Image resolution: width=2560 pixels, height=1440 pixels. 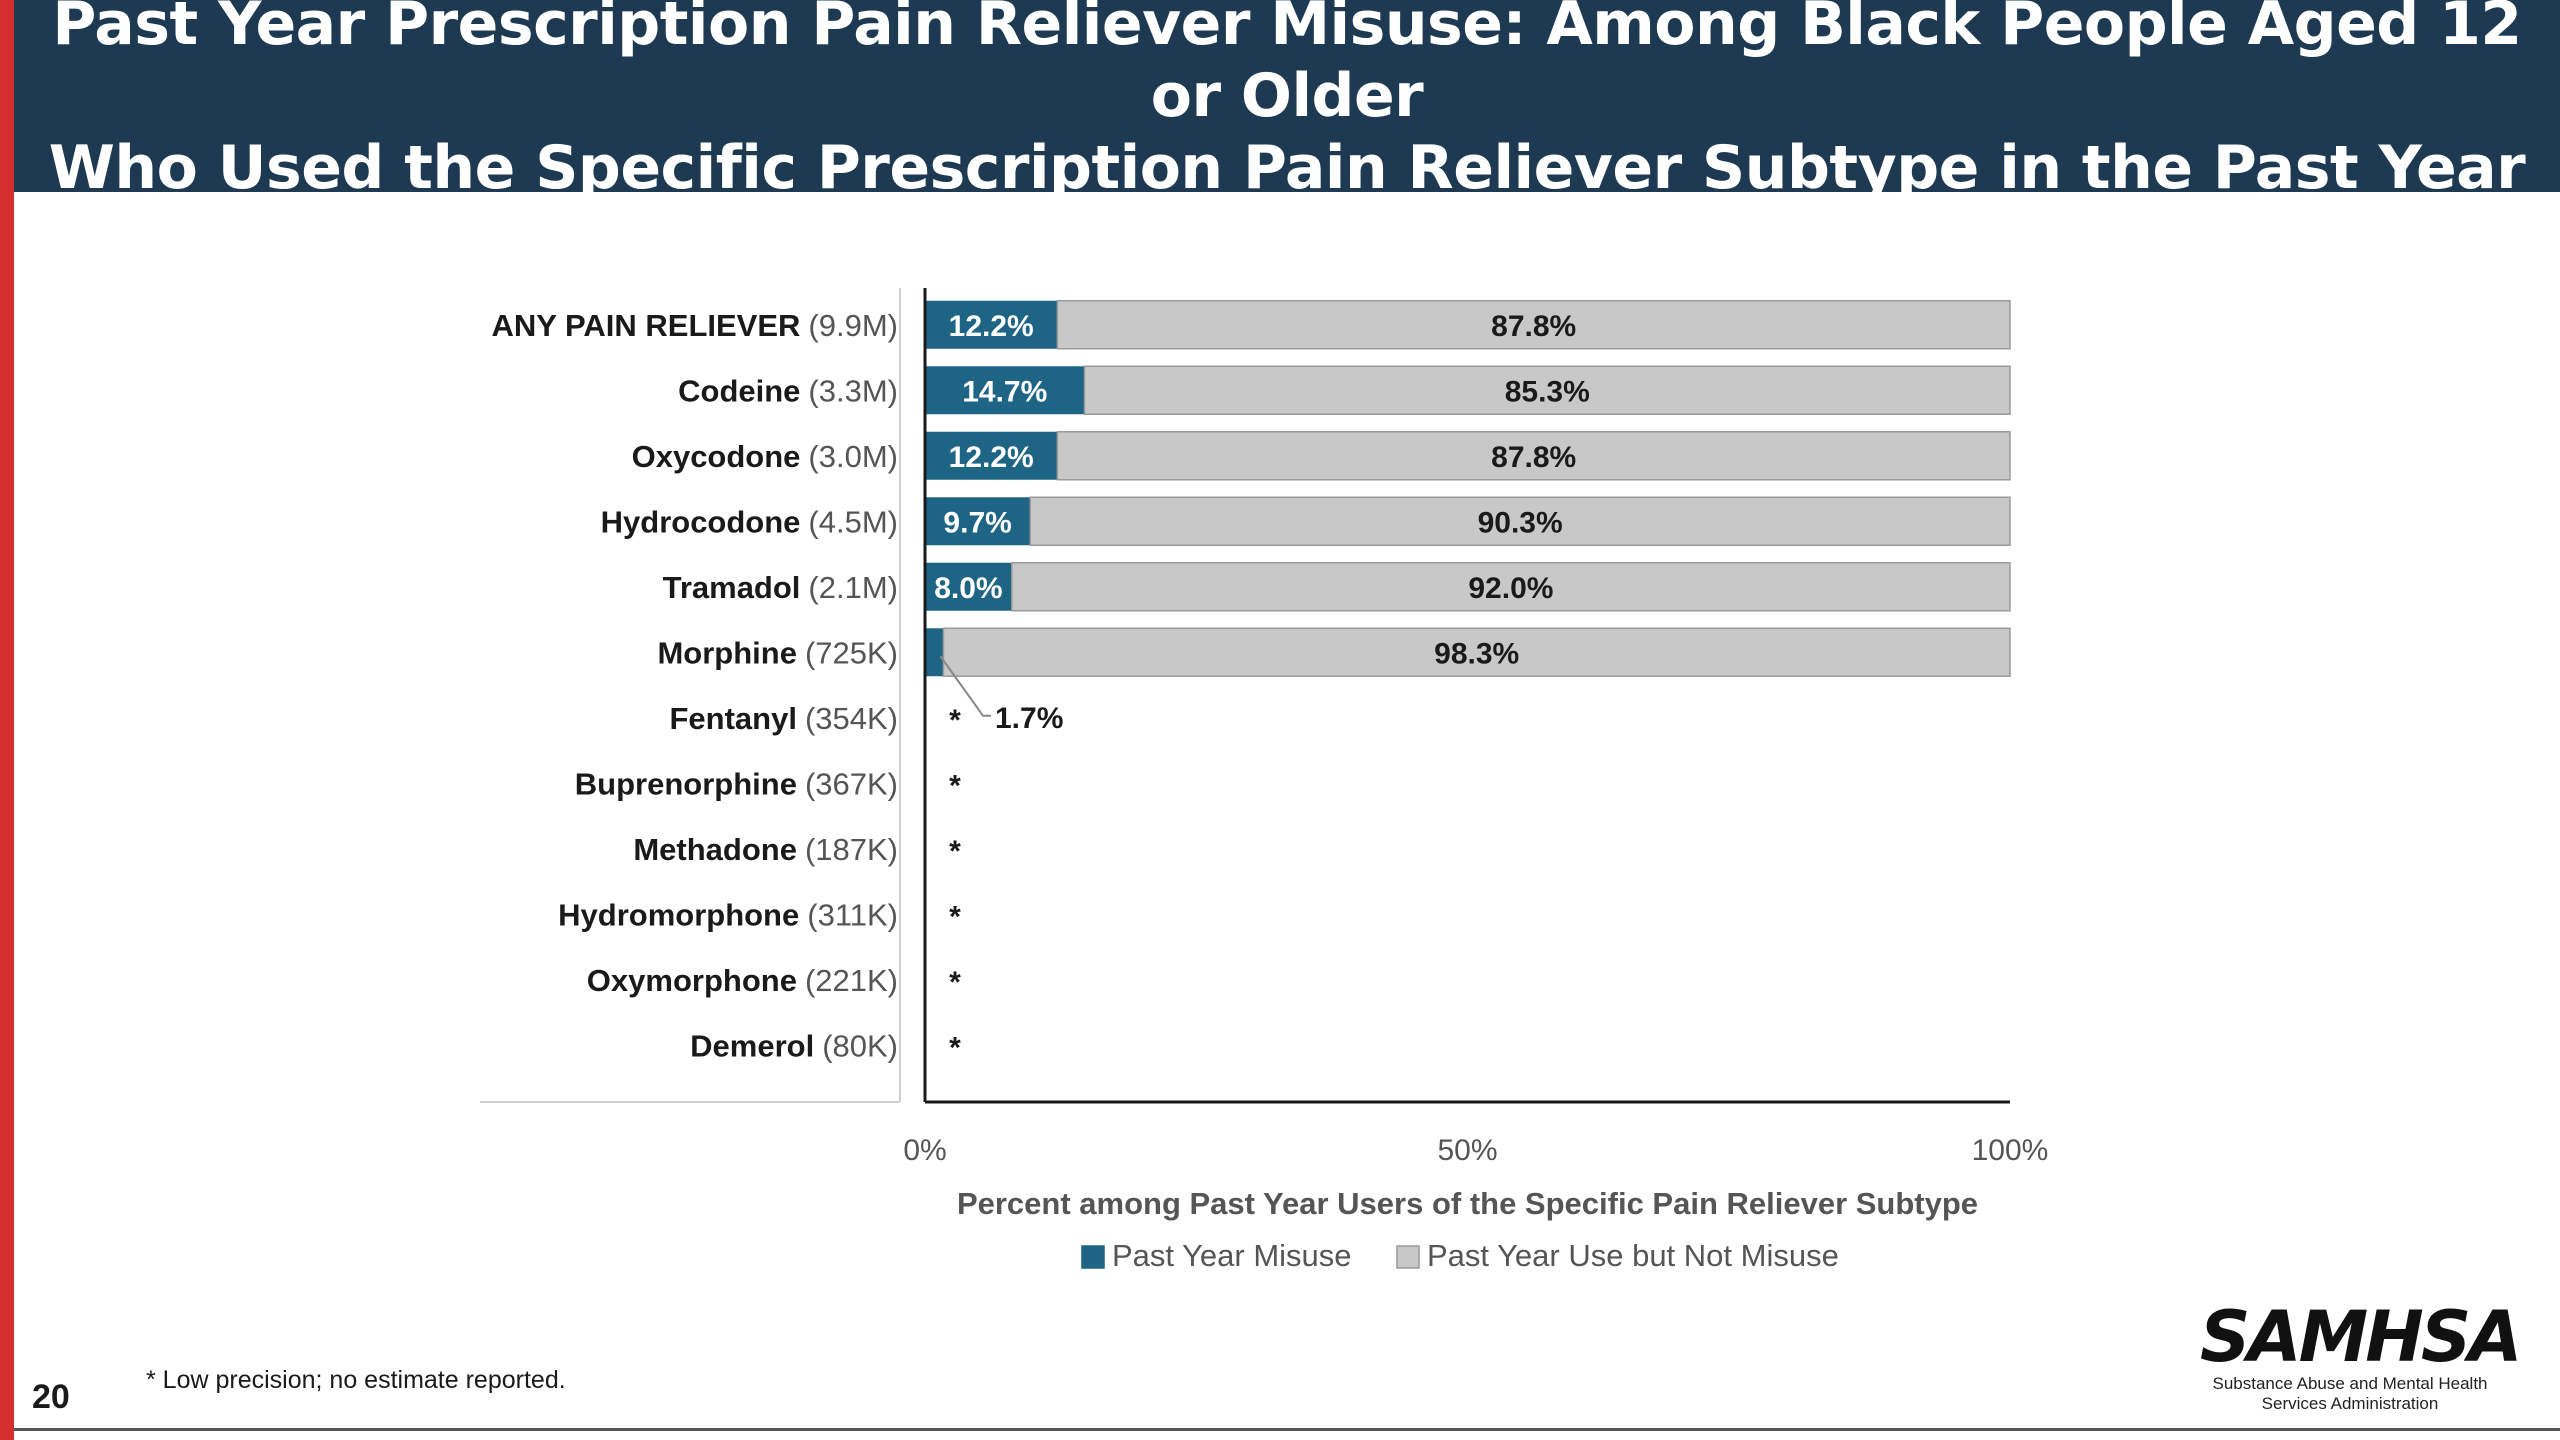 I want to click on data-label-not-misuse: 85.3%, so click(x=1547, y=391).